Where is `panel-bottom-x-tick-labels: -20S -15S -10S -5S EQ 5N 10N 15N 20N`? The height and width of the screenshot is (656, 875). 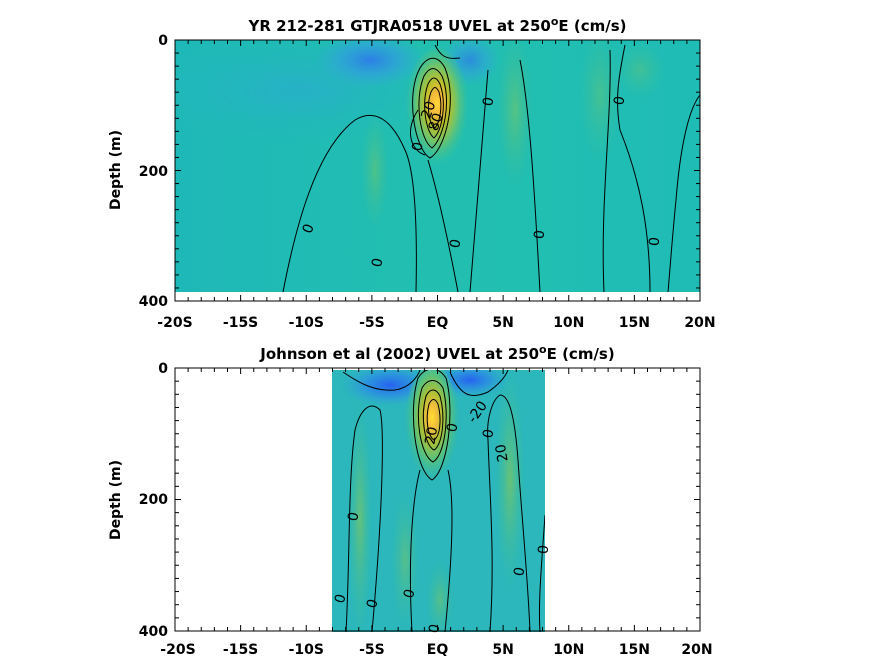 panel-bottom-x-tick-labels: -20S -15S -10S -5S EQ 5N 10N 15N 20N is located at coordinates (436, 649).